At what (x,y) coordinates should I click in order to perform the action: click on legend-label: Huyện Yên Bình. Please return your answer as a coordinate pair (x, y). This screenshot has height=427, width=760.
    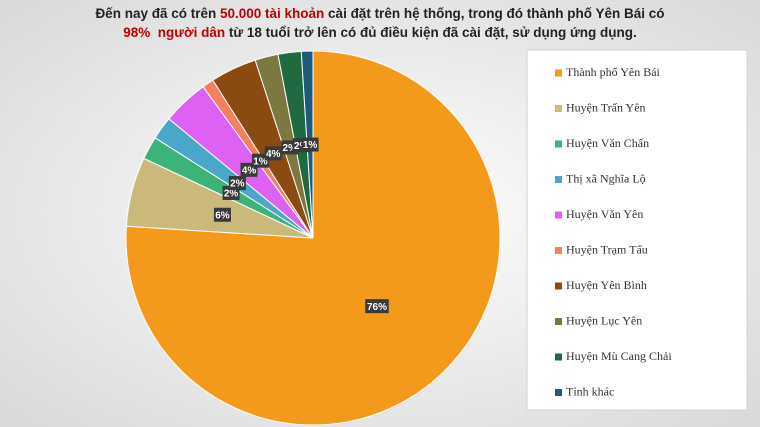
    Looking at the image, I should click on (606, 285).